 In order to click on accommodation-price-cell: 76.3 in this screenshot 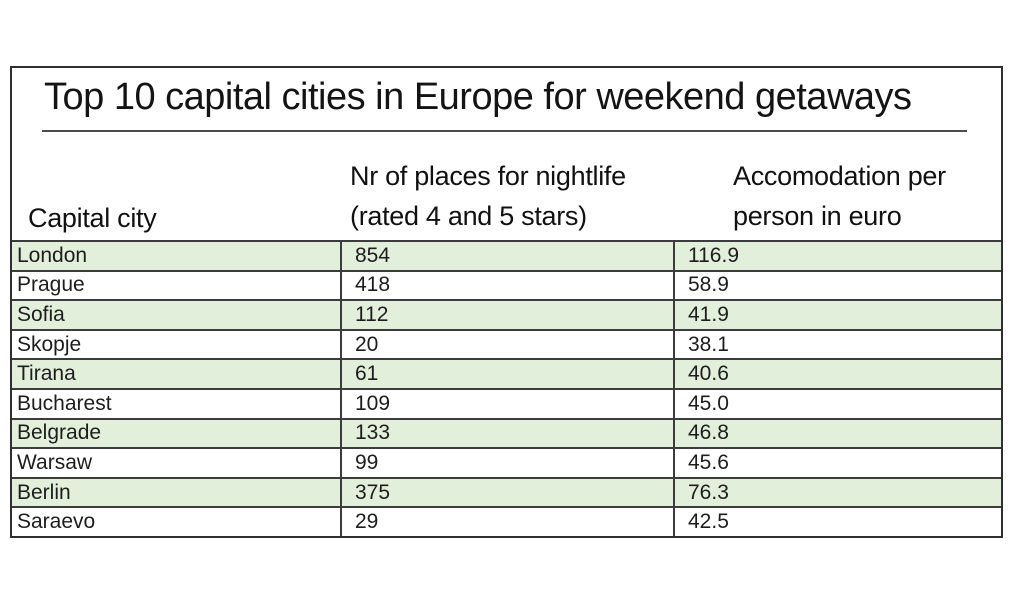, I will do `click(837, 492)`.